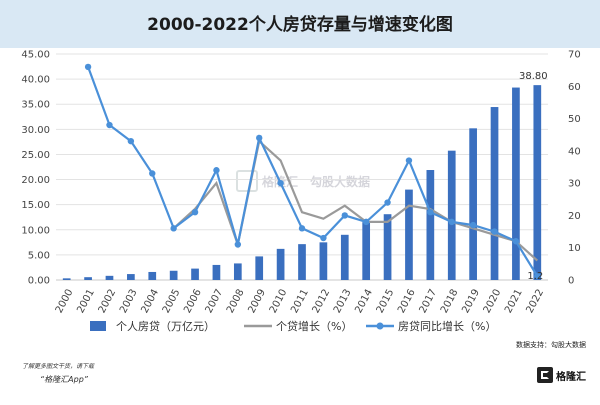  Describe the element at coordinates (129, 302) in the screenshot. I see `x-tick-label: 2003` at that location.